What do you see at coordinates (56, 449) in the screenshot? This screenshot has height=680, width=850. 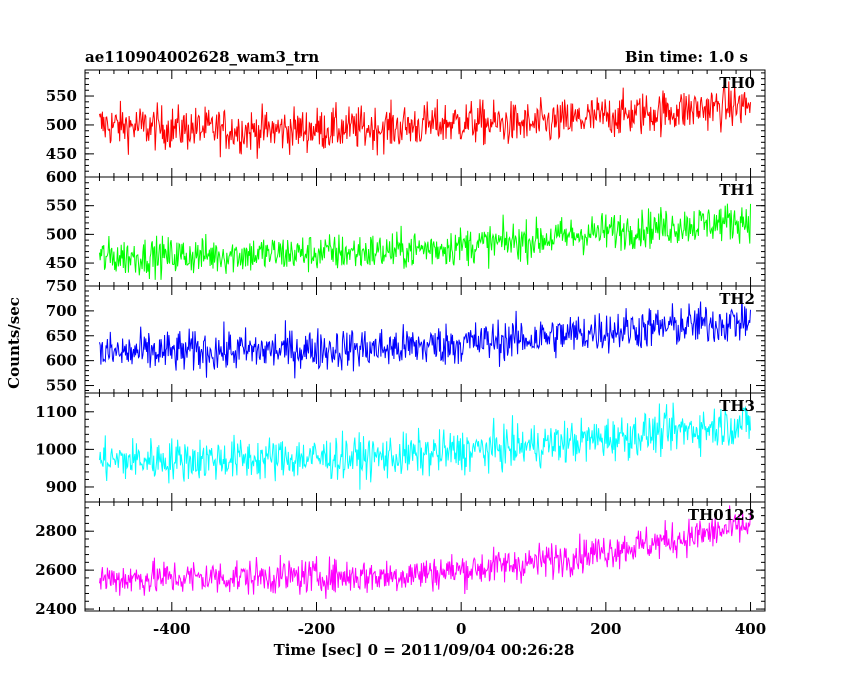 I see `y-tick-label: 1000` at bounding box center [56, 449].